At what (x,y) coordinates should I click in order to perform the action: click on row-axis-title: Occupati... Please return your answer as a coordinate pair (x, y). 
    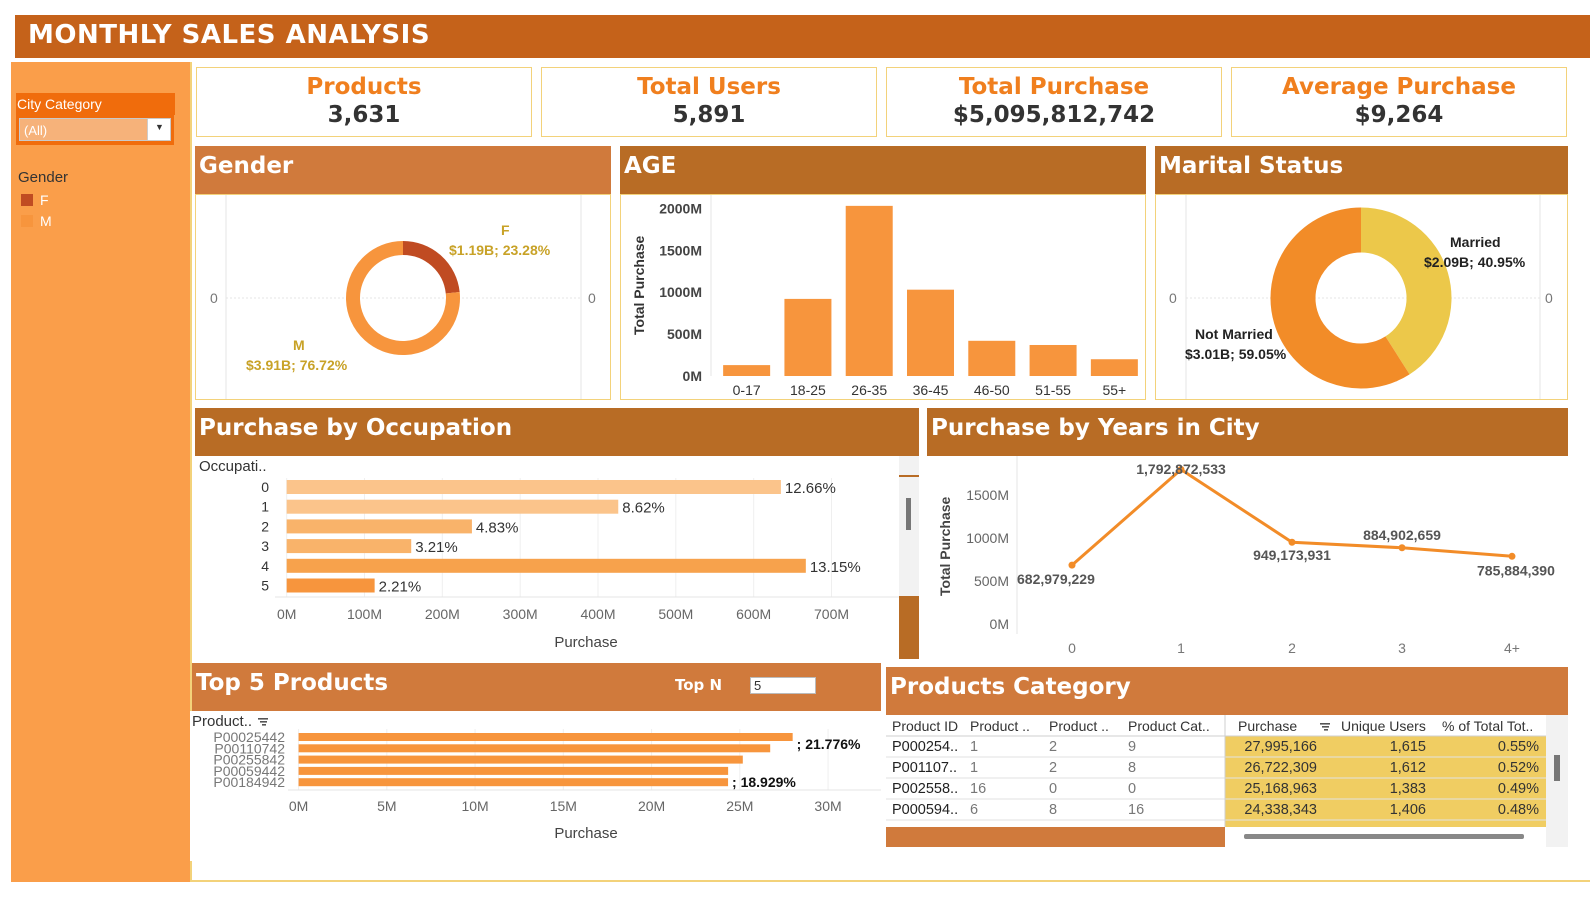
    Looking at the image, I should click on (233, 466).